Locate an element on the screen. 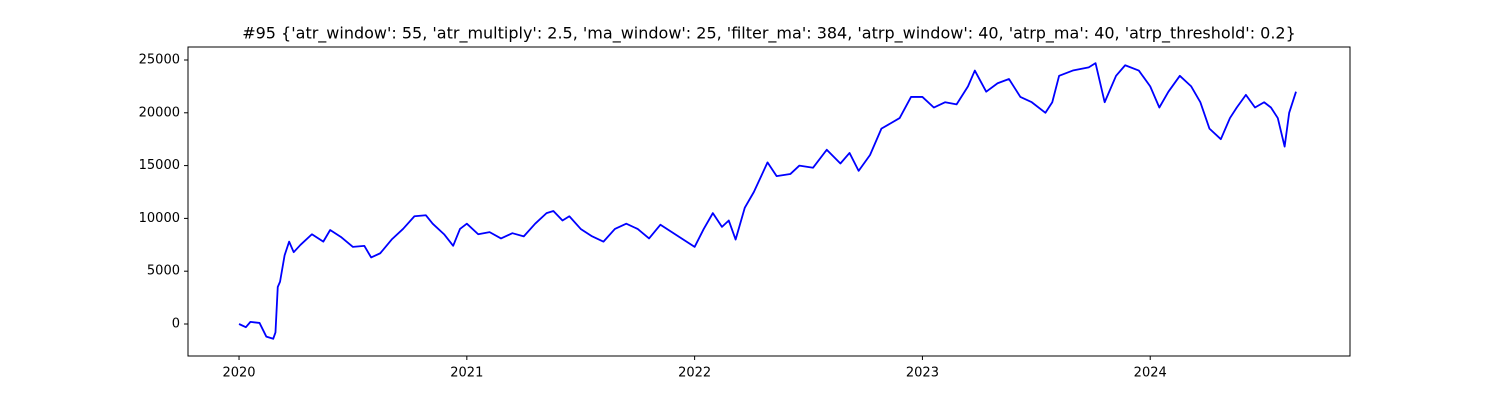 This screenshot has width=1500, height=400. x-tick-label: 2023 is located at coordinates (922, 373).